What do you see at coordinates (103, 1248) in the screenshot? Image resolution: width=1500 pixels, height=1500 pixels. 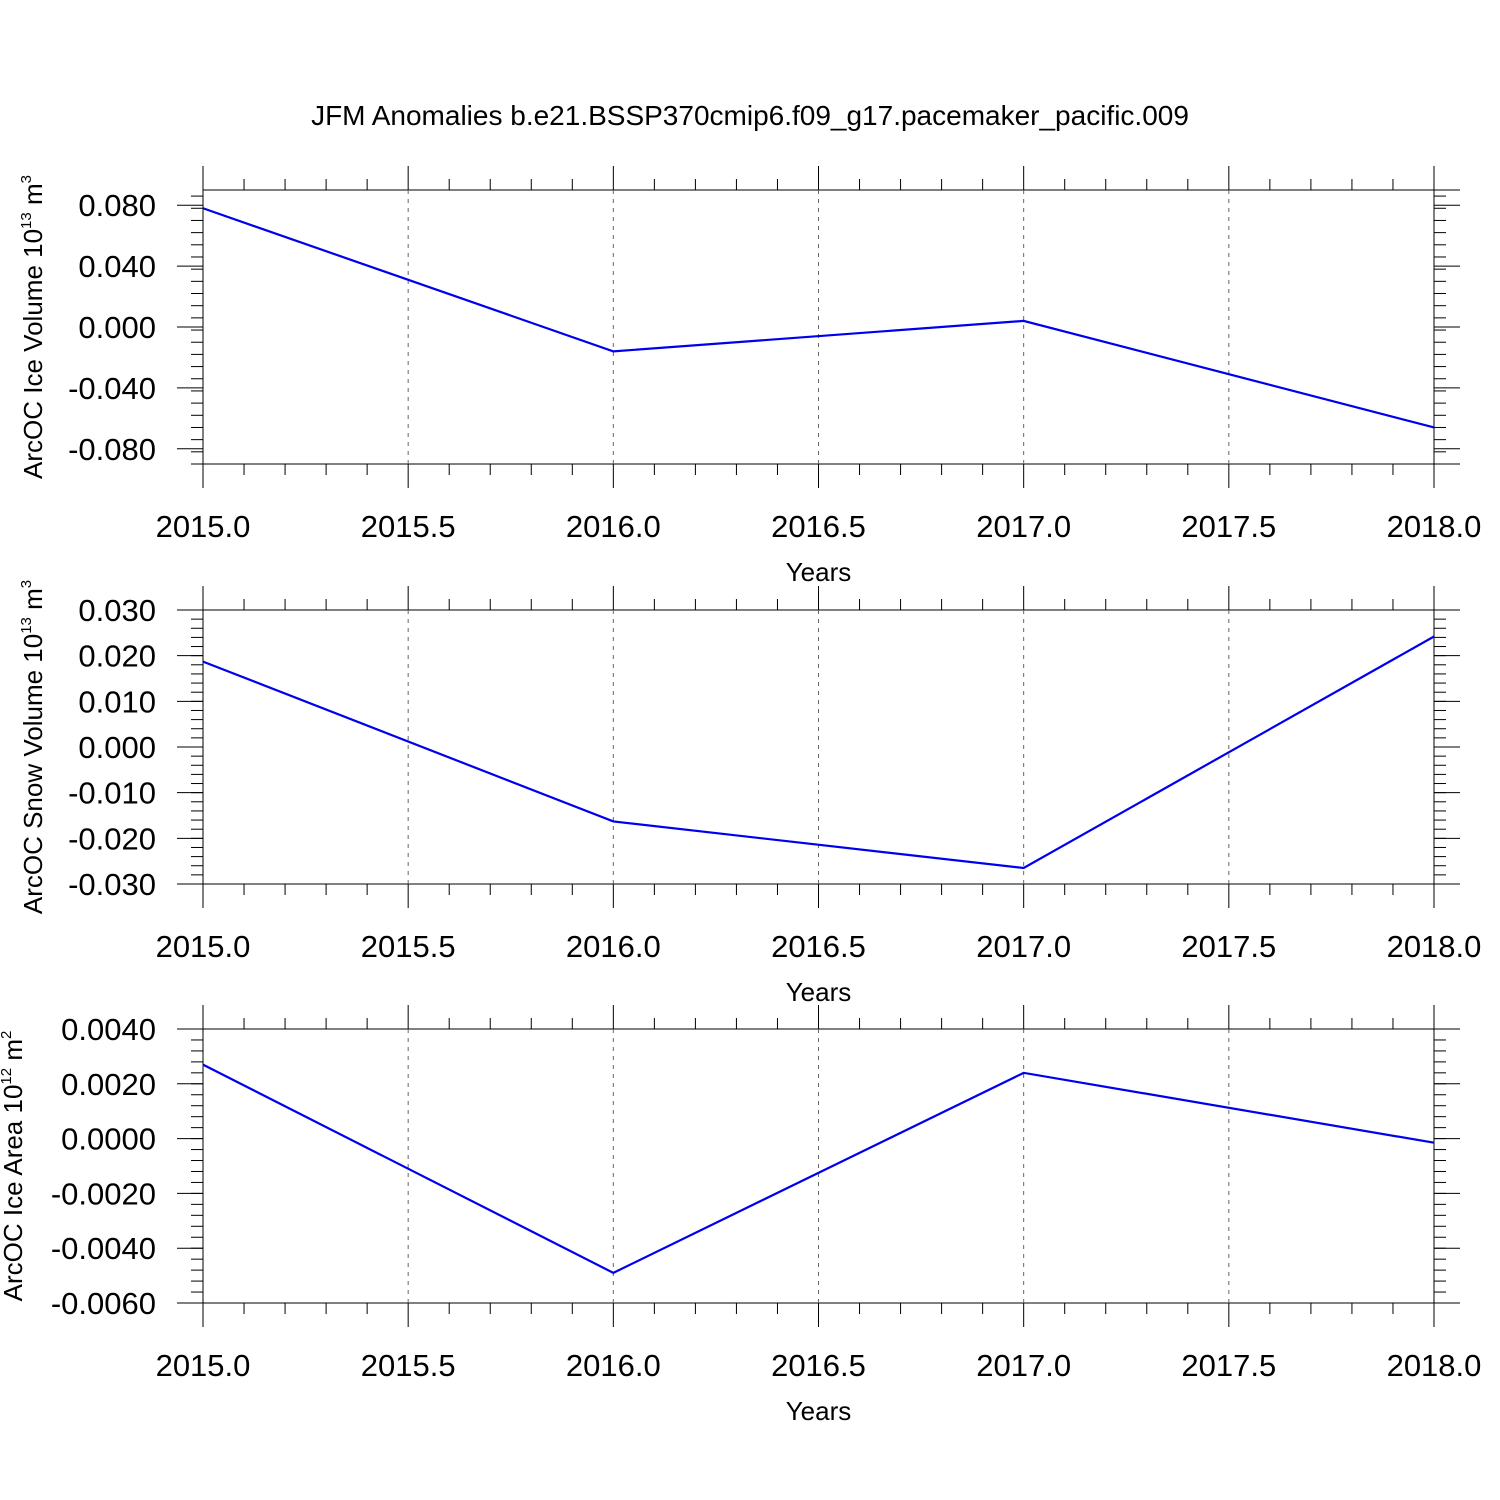 I see `y-tick-label: -0.0040` at bounding box center [103, 1248].